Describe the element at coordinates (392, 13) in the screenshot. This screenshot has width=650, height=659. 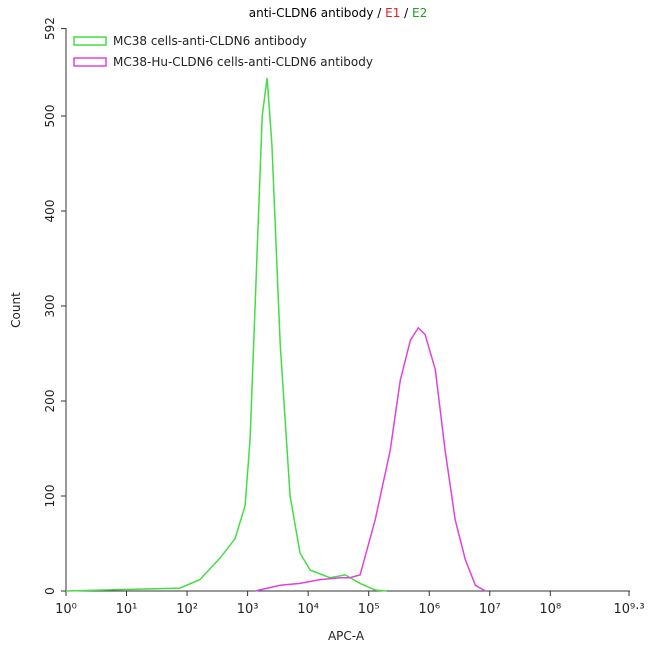
I see `title-part: E1` at that location.